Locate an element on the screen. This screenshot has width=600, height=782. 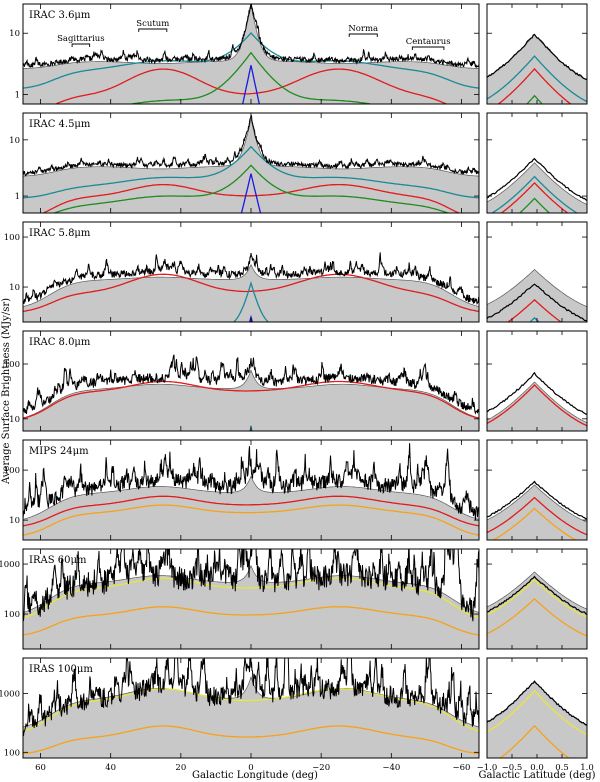
panel-4: 10 100 IRAC 8.0μm is located at coordinates (296, 381).